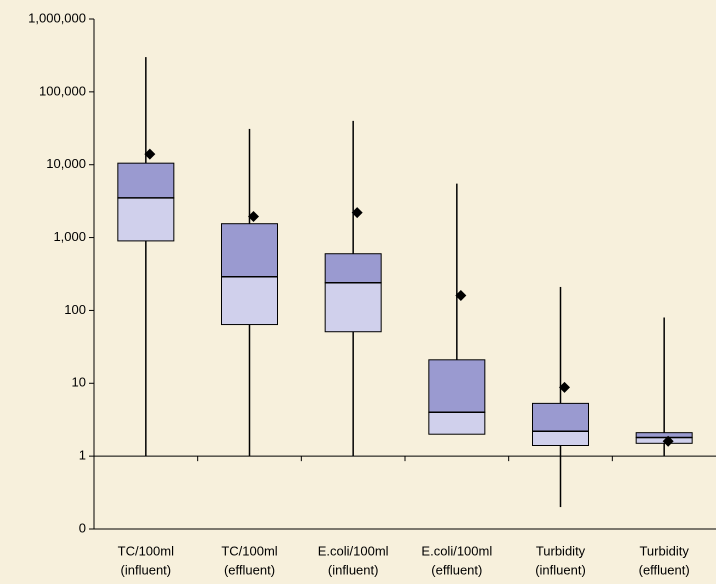 This screenshot has width=716, height=584. Describe the element at coordinates (69, 236) in the screenshot. I see `y-tick-label: 1,000` at that location.